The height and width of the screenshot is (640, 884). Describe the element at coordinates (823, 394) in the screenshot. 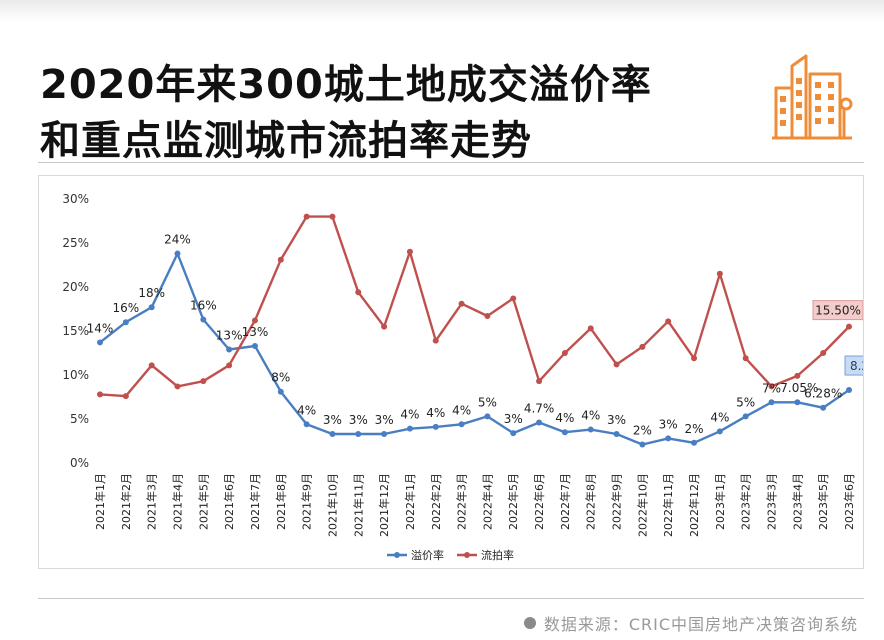

I see `data-label: 6.28%` at that location.